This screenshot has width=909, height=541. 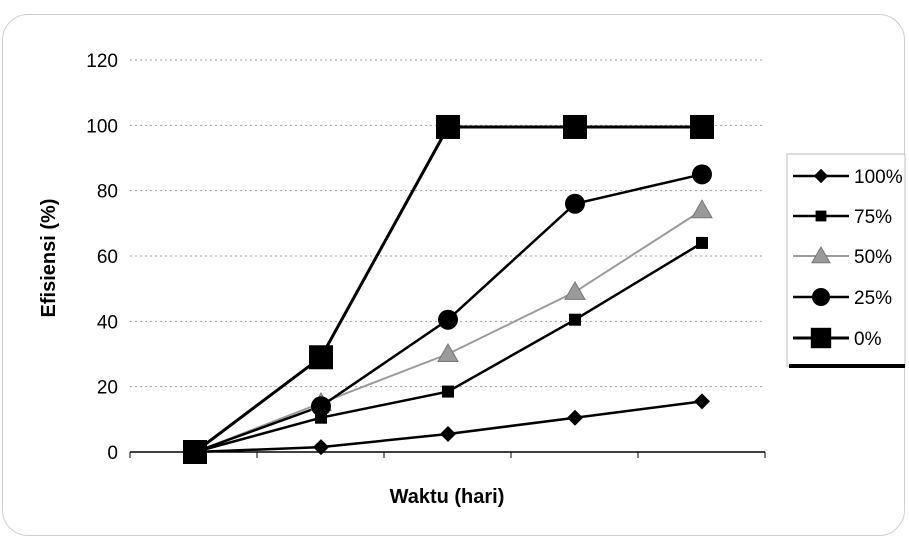 I want to click on y-tick-label: 20, so click(x=107, y=388).